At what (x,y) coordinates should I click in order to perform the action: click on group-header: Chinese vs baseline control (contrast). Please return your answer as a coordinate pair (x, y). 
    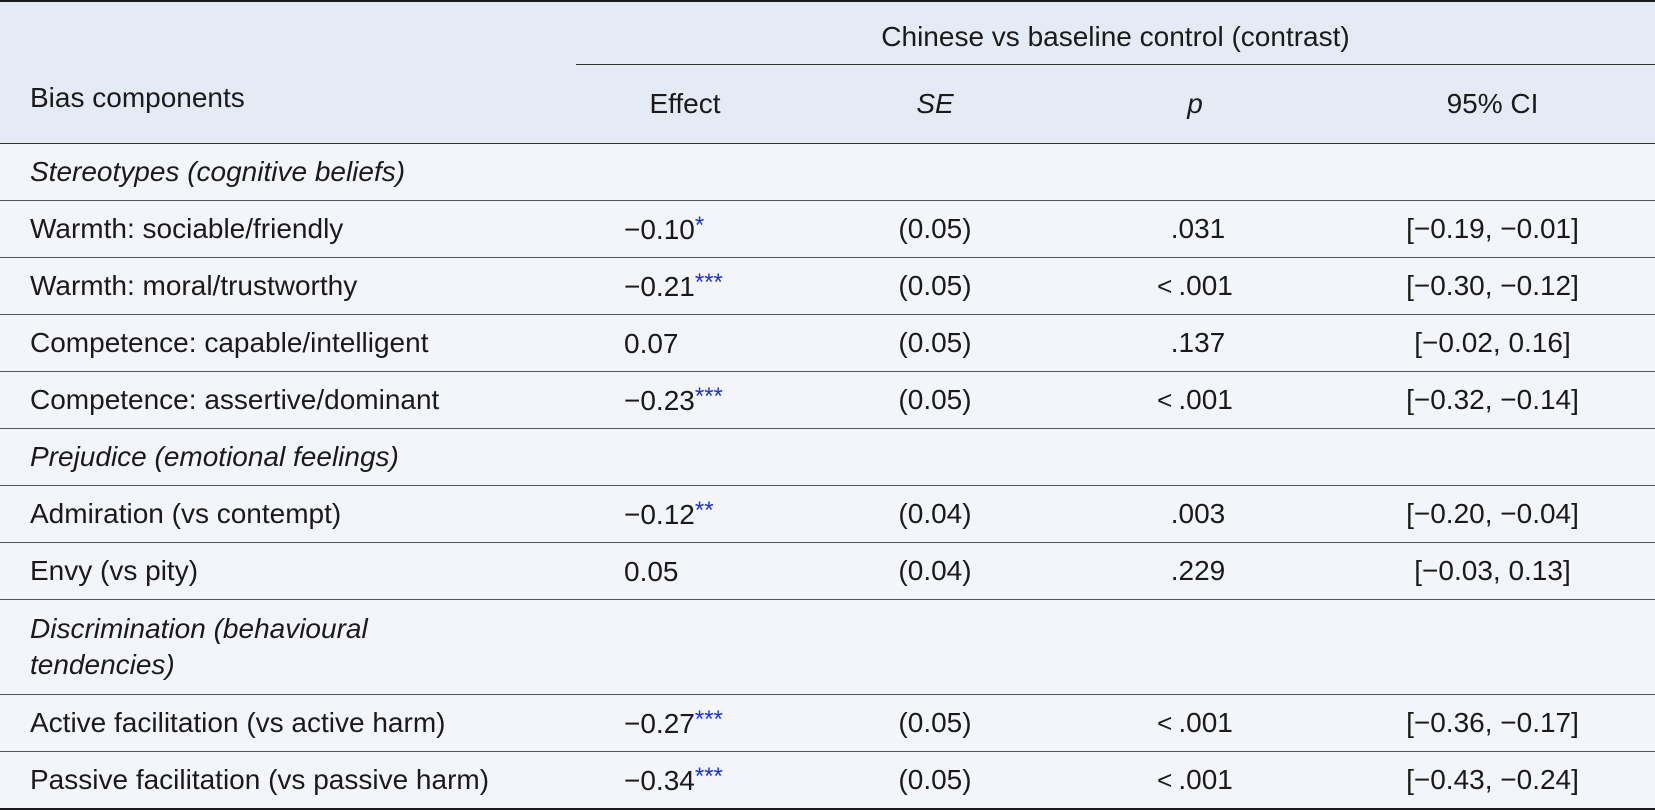
    Looking at the image, I should click on (1107, 32).